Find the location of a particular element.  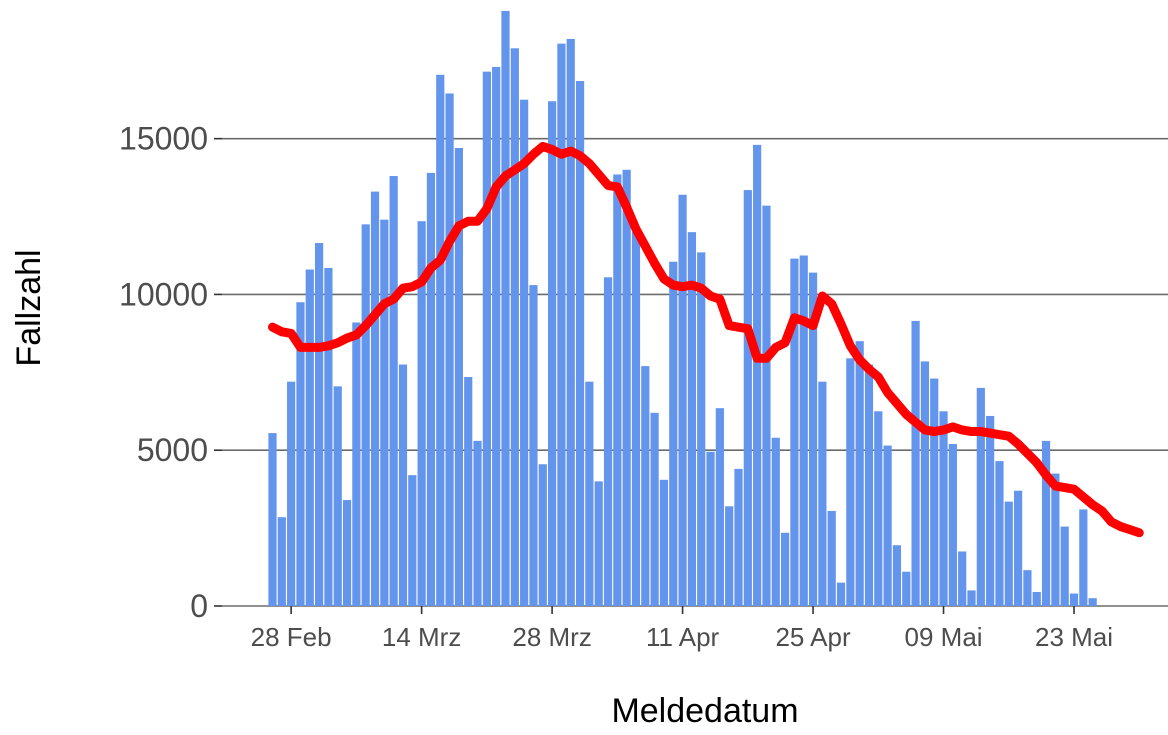

x-tick-label: 09 Mai is located at coordinates (944, 637).